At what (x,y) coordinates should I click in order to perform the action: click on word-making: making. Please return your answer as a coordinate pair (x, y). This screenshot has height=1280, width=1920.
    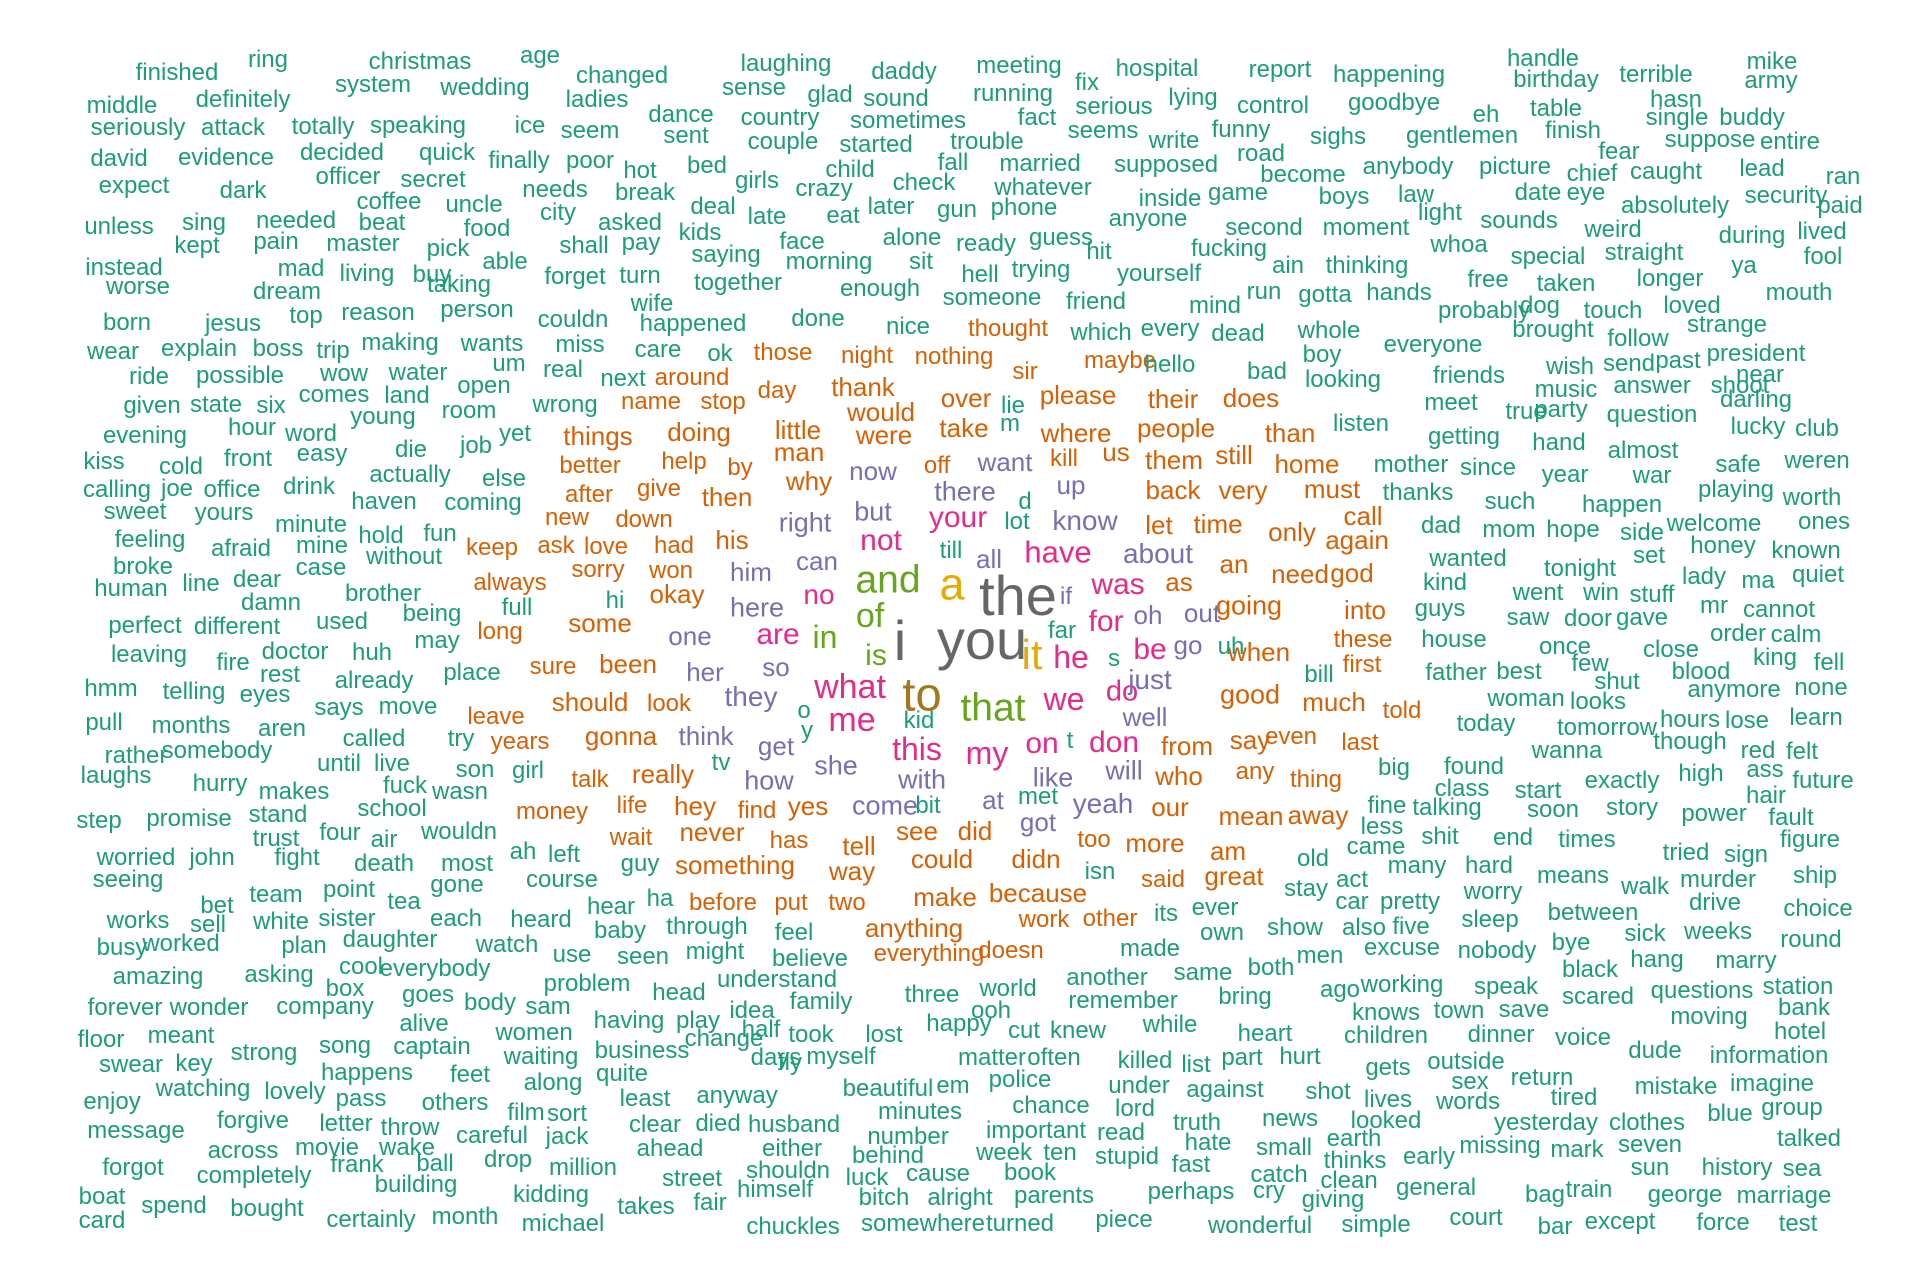
    Looking at the image, I should click on (400, 342).